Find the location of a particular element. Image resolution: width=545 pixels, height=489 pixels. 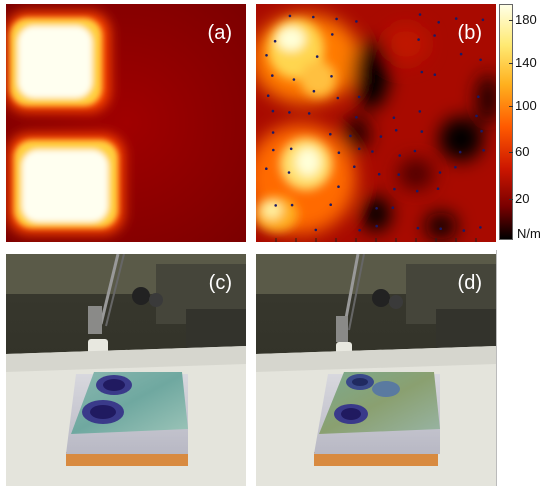

panel-a-label: (a) is located at coordinates (219, 33).